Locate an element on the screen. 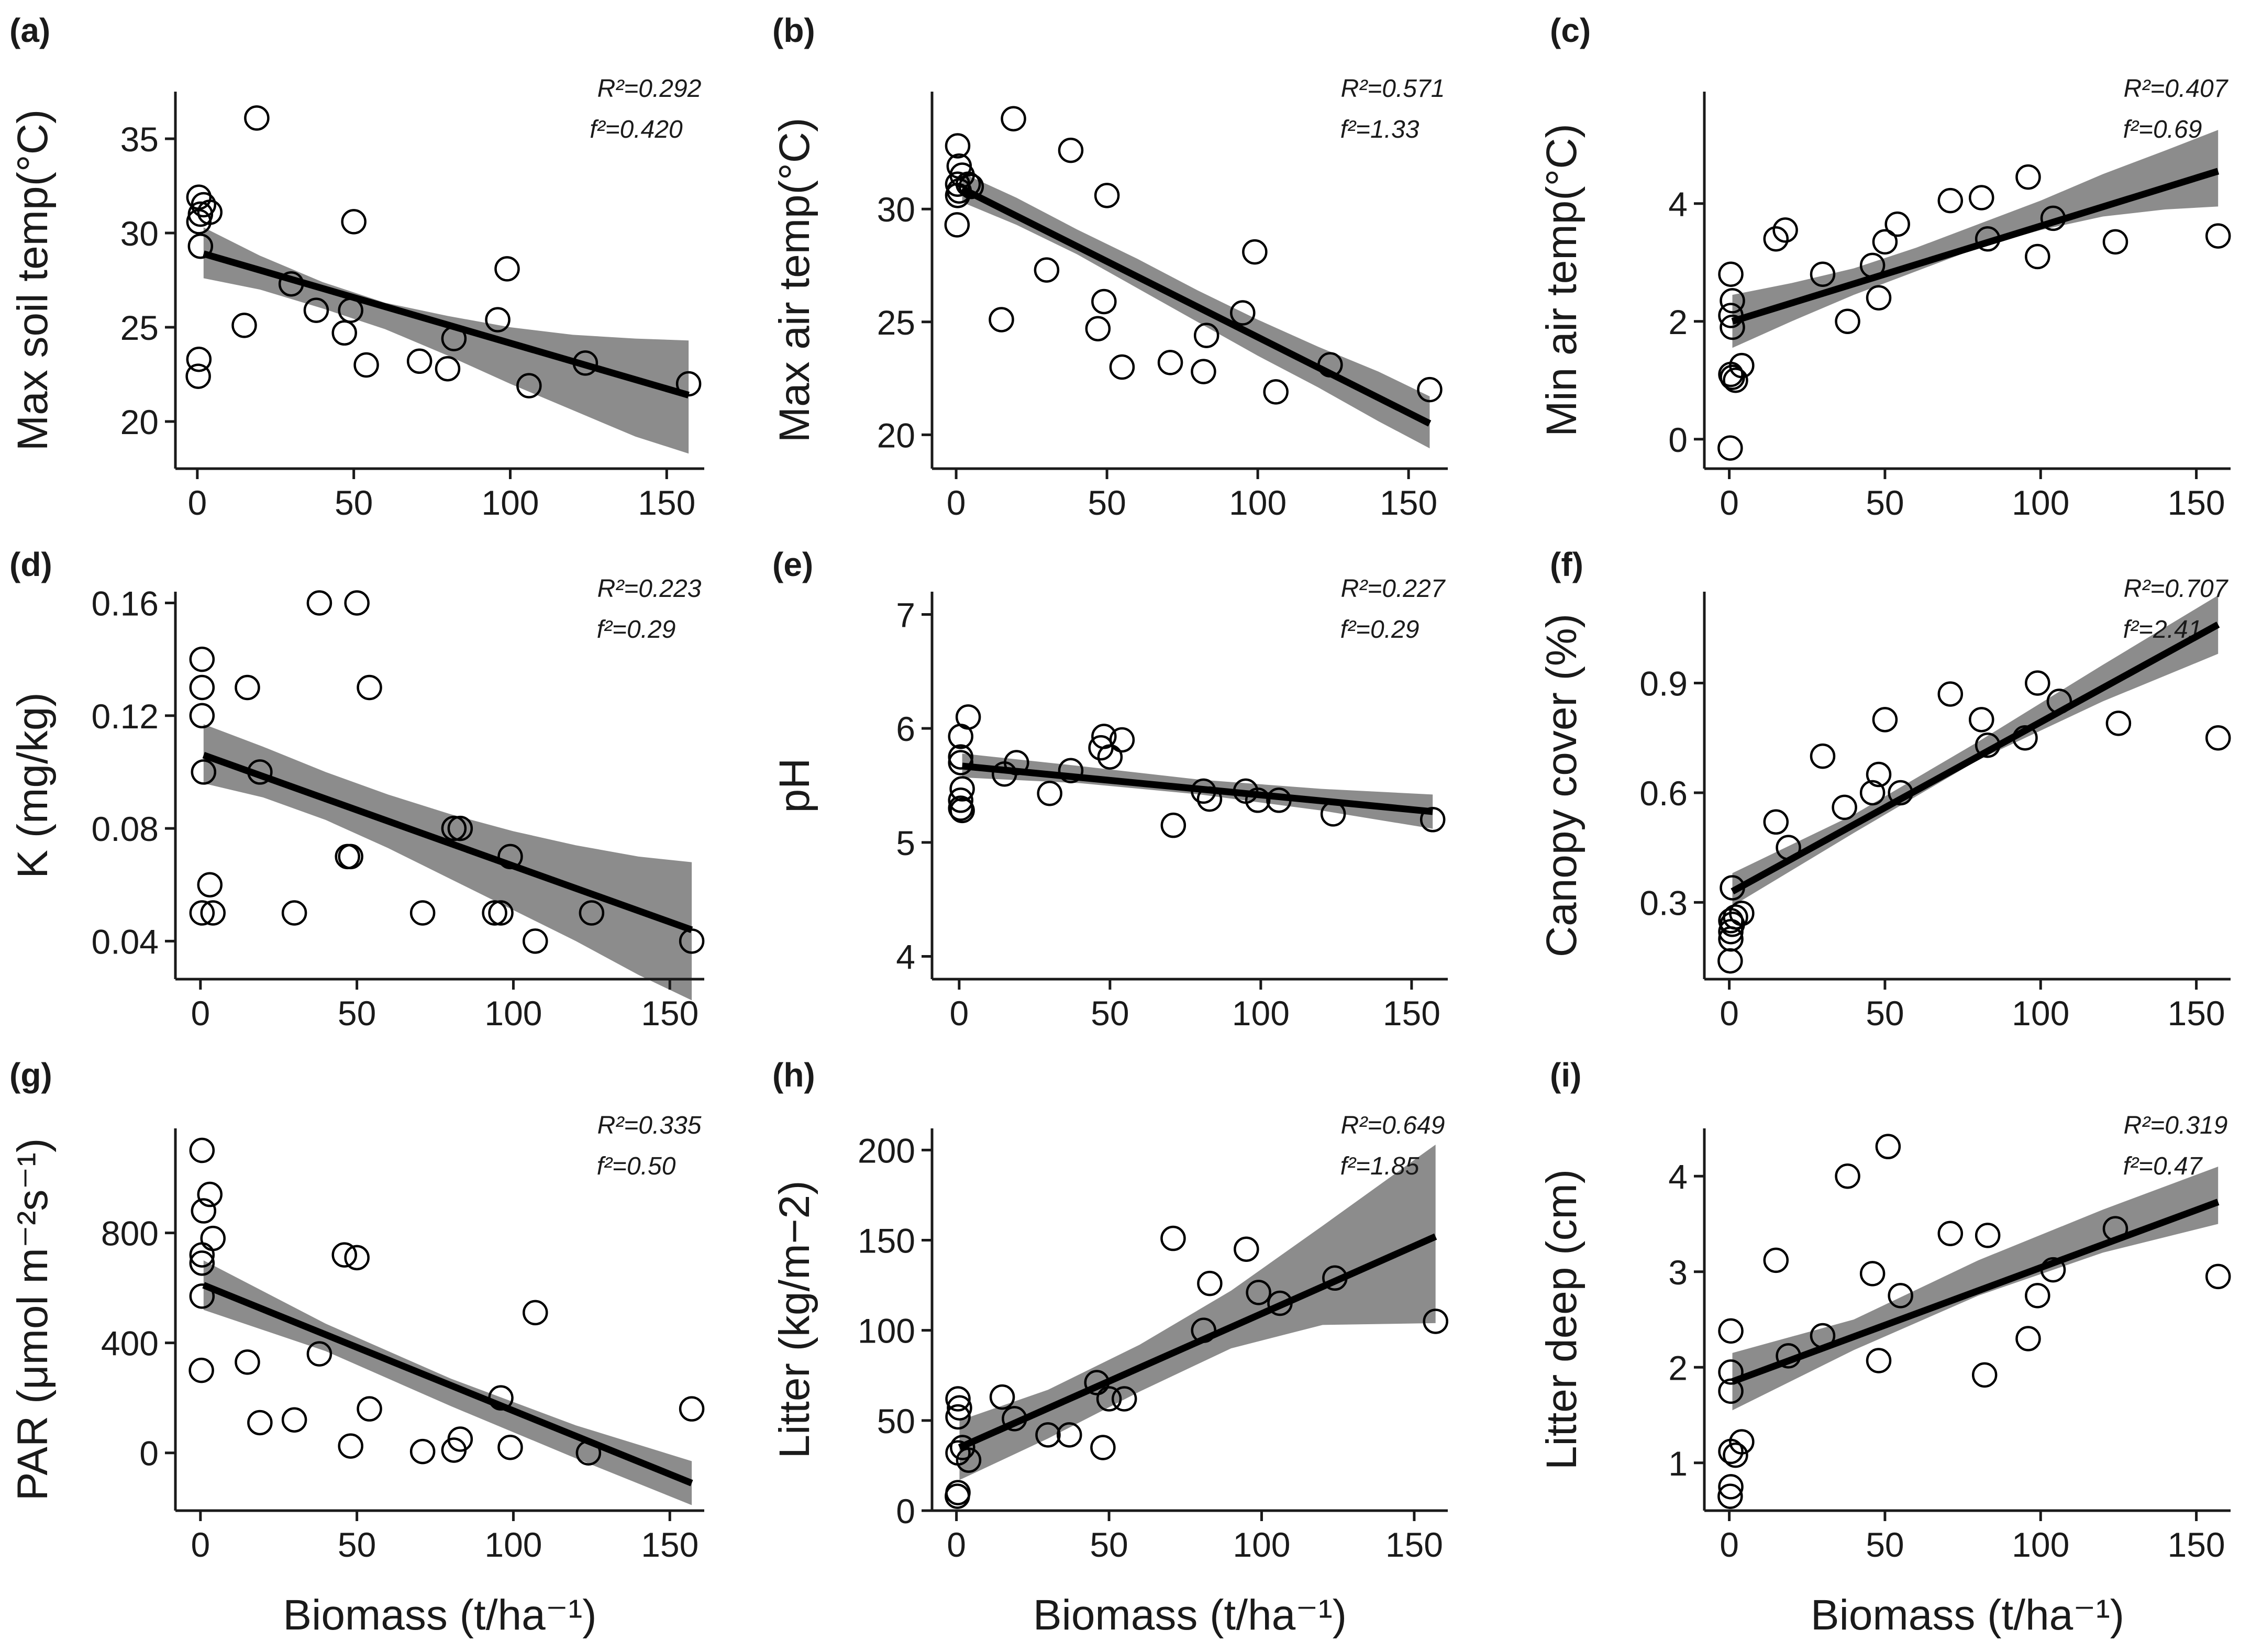  y-tick-label: 0.16 is located at coordinates (125, 603).